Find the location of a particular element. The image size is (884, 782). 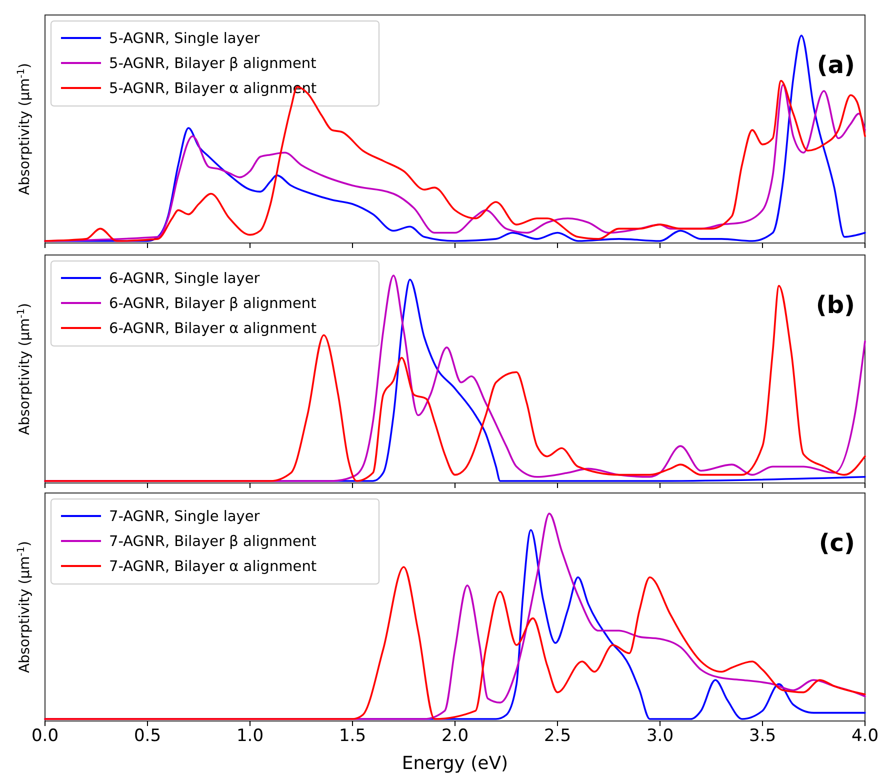

x-axis-title: Energy (eV) is located at coordinates (455, 763).